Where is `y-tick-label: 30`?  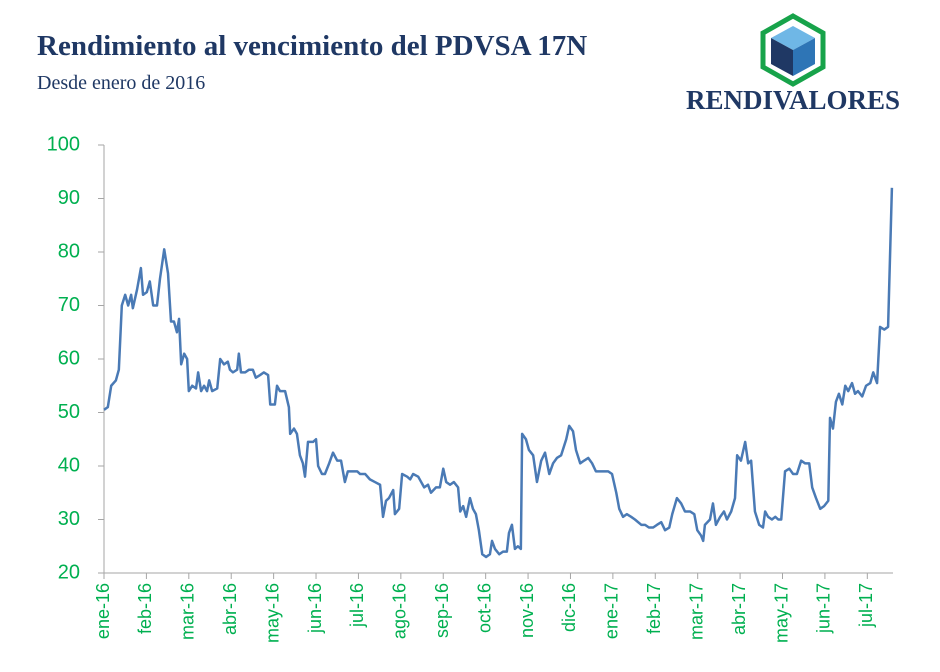
y-tick-label: 30 is located at coordinates (69, 519).